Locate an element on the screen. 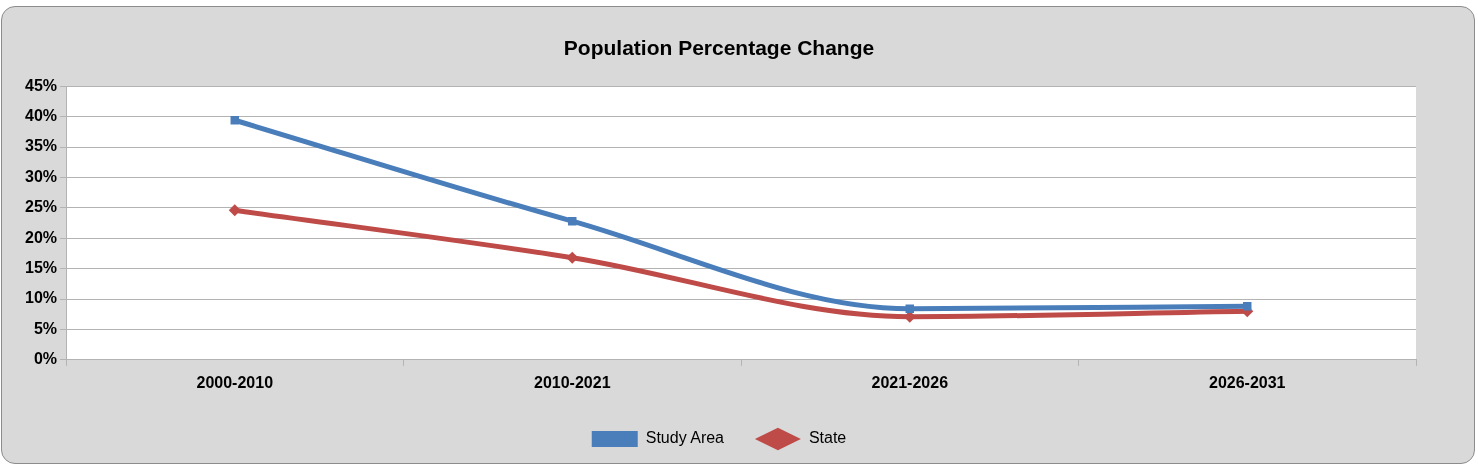 This screenshot has width=1478, height=466. y-tick-label: 0% is located at coordinates (45, 359).